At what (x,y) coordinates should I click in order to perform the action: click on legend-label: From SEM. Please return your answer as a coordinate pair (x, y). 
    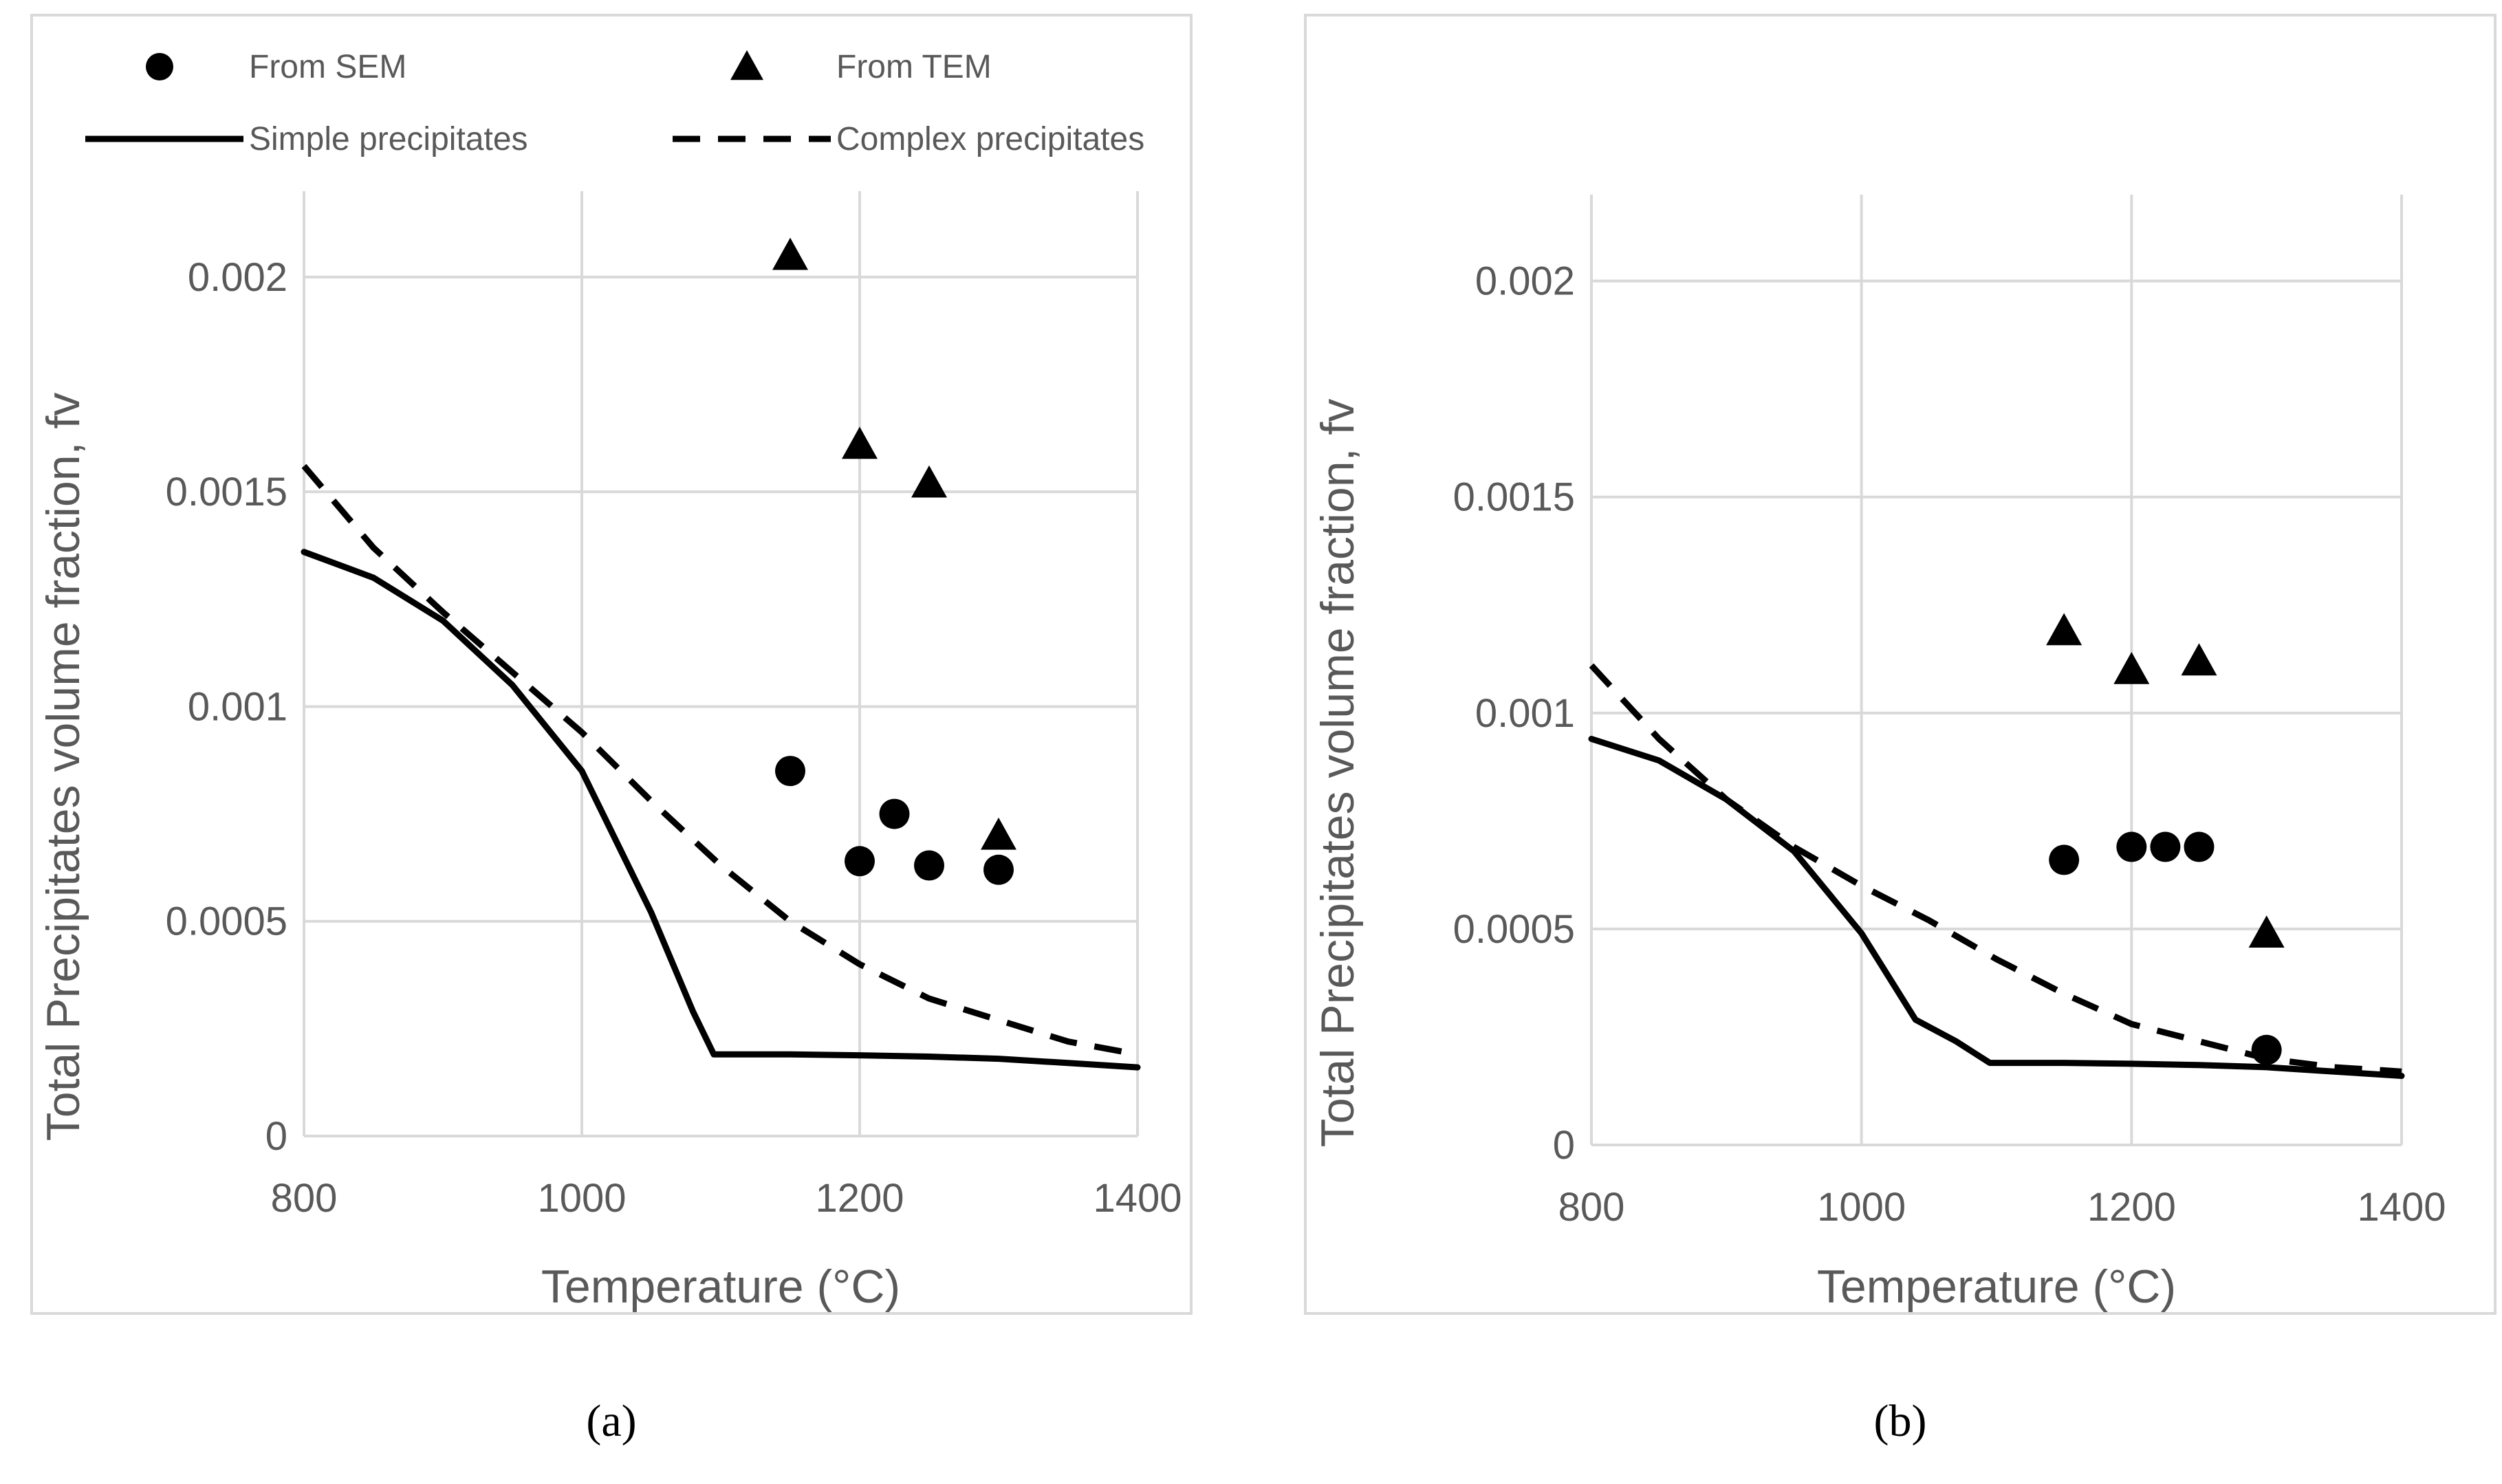
    Looking at the image, I should click on (327, 67).